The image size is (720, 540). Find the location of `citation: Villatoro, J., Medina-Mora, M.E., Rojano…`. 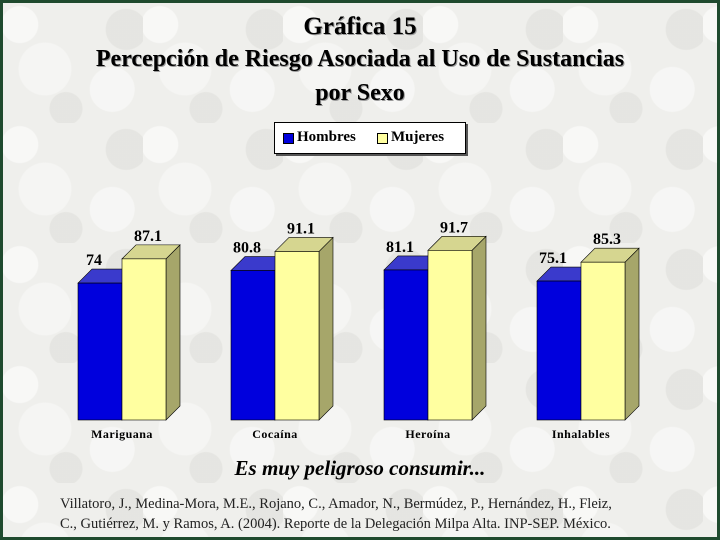

citation: Villatoro, J., Medina-Mora, M.E., Rojano… is located at coordinates (380, 514).